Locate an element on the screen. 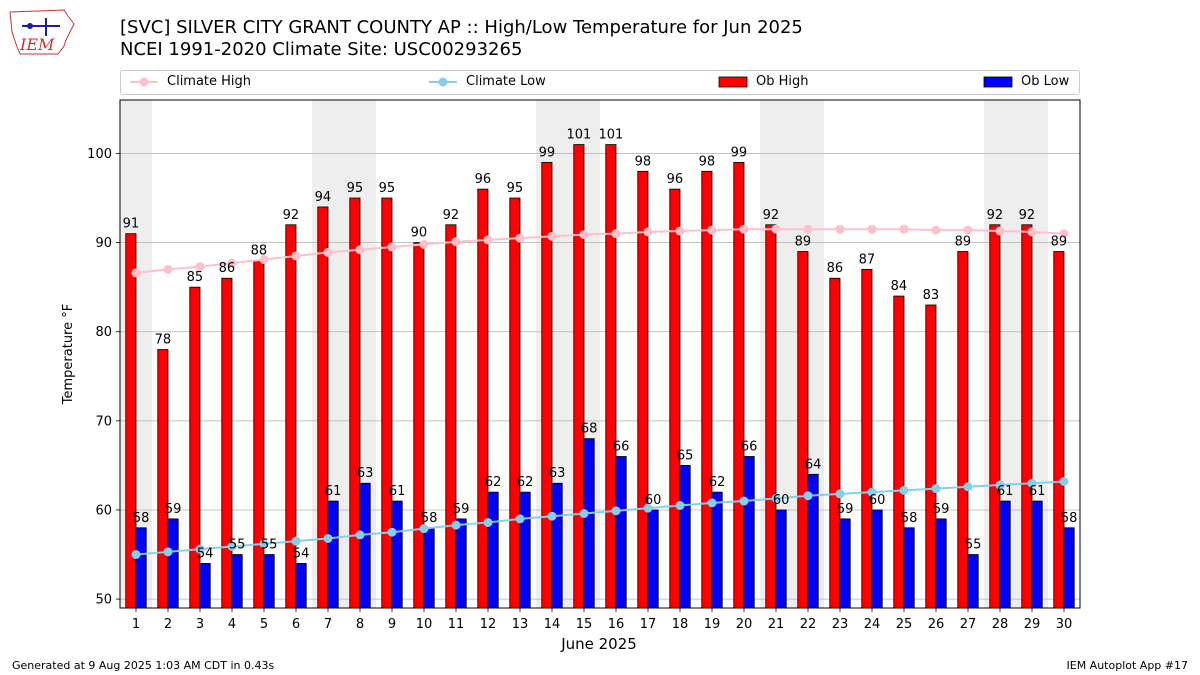 This screenshot has height=675, width=1200. ob-high-label: 94 is located at coordinates (323, 197).